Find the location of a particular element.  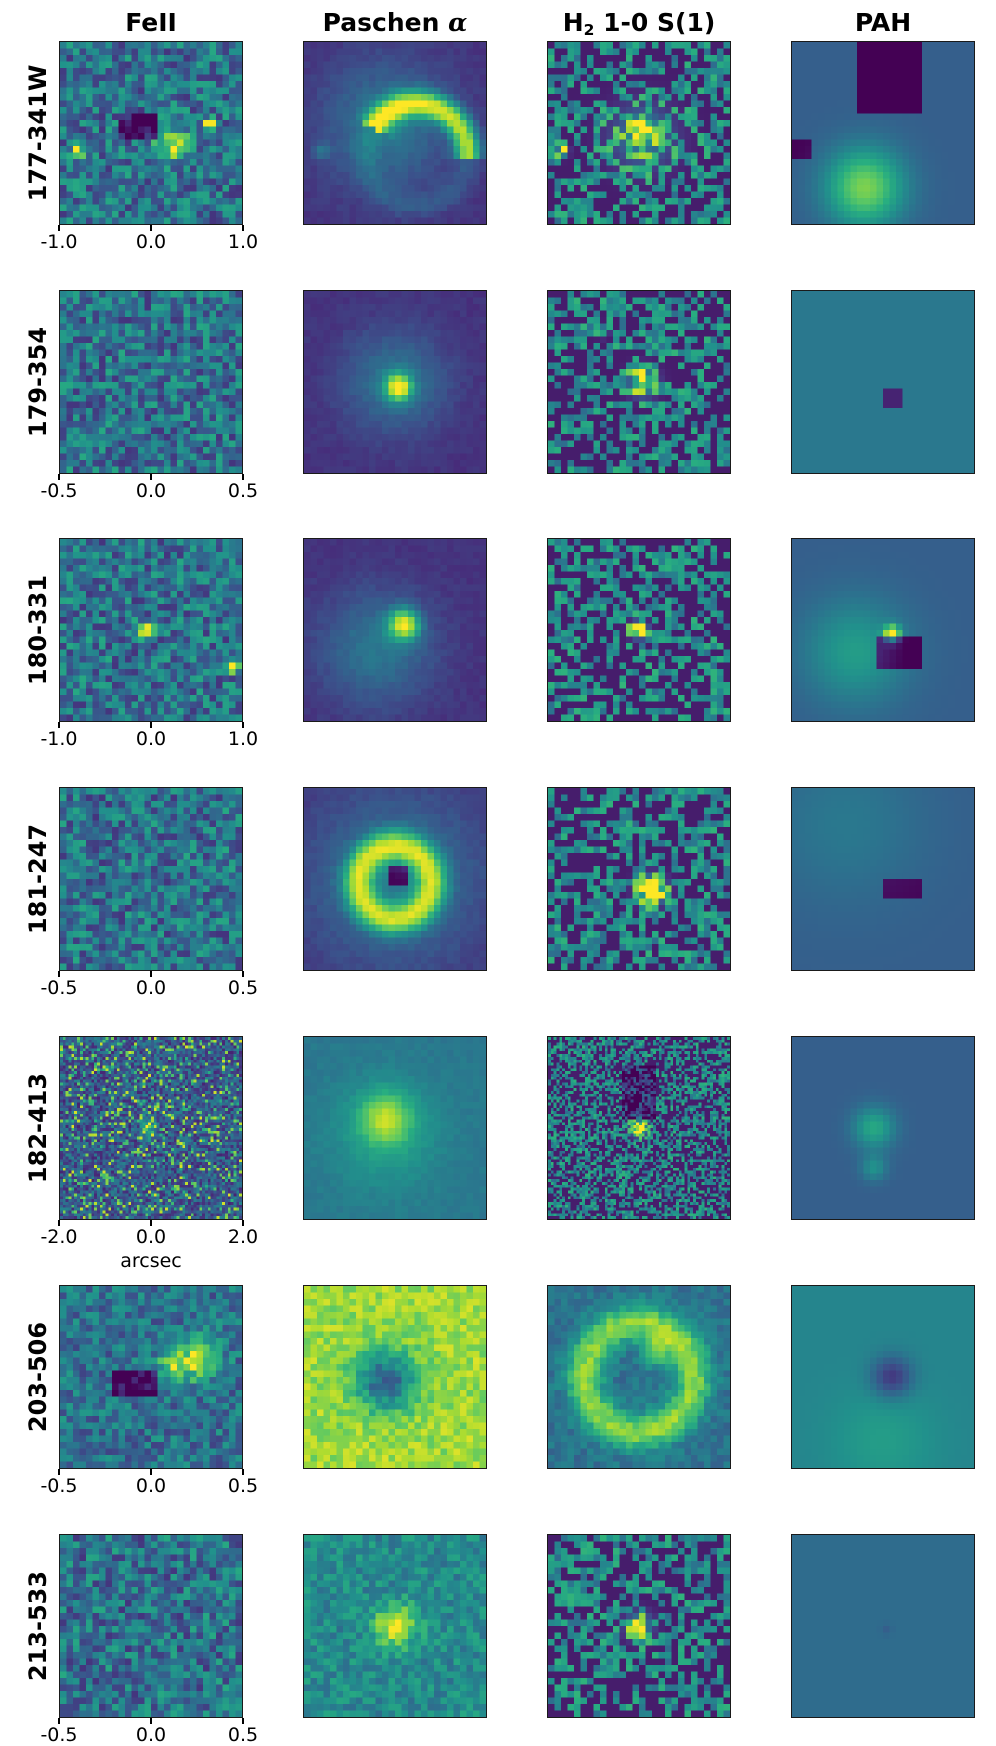

image-panel-180-331-pa is located at coordinates (395, 630).